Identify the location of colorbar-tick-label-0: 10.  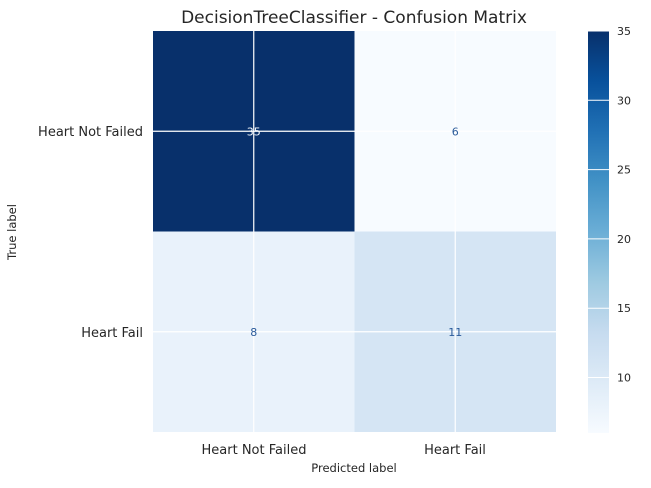
(624, 378).